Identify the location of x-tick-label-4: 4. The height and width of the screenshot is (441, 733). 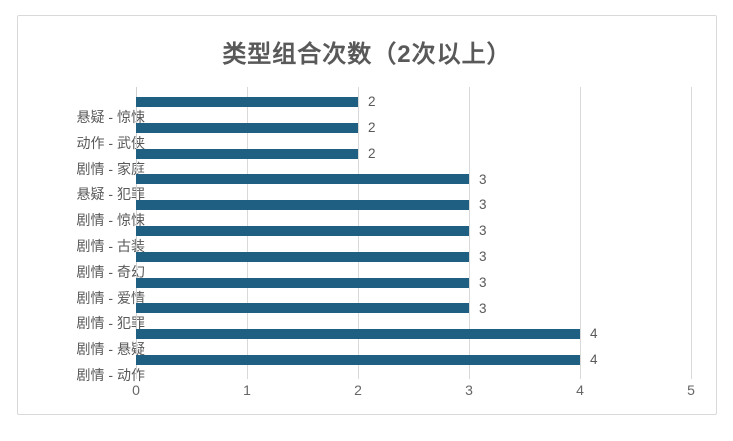
(580, 390).